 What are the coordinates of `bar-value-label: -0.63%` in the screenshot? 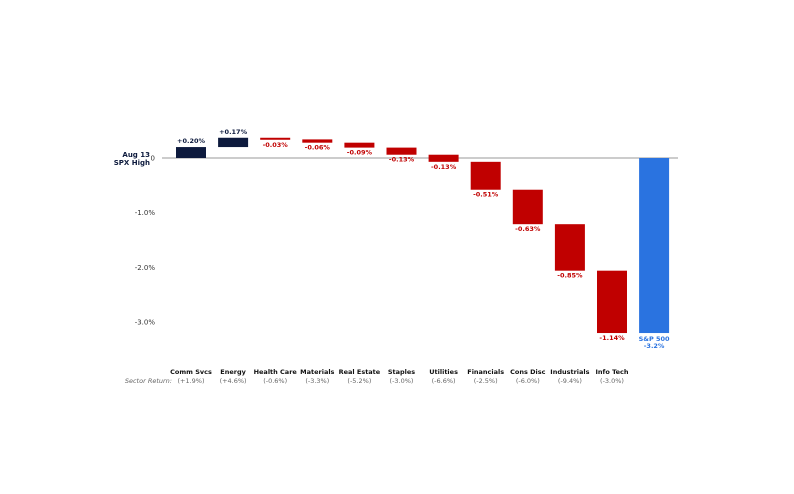 It's located at (528, 229).